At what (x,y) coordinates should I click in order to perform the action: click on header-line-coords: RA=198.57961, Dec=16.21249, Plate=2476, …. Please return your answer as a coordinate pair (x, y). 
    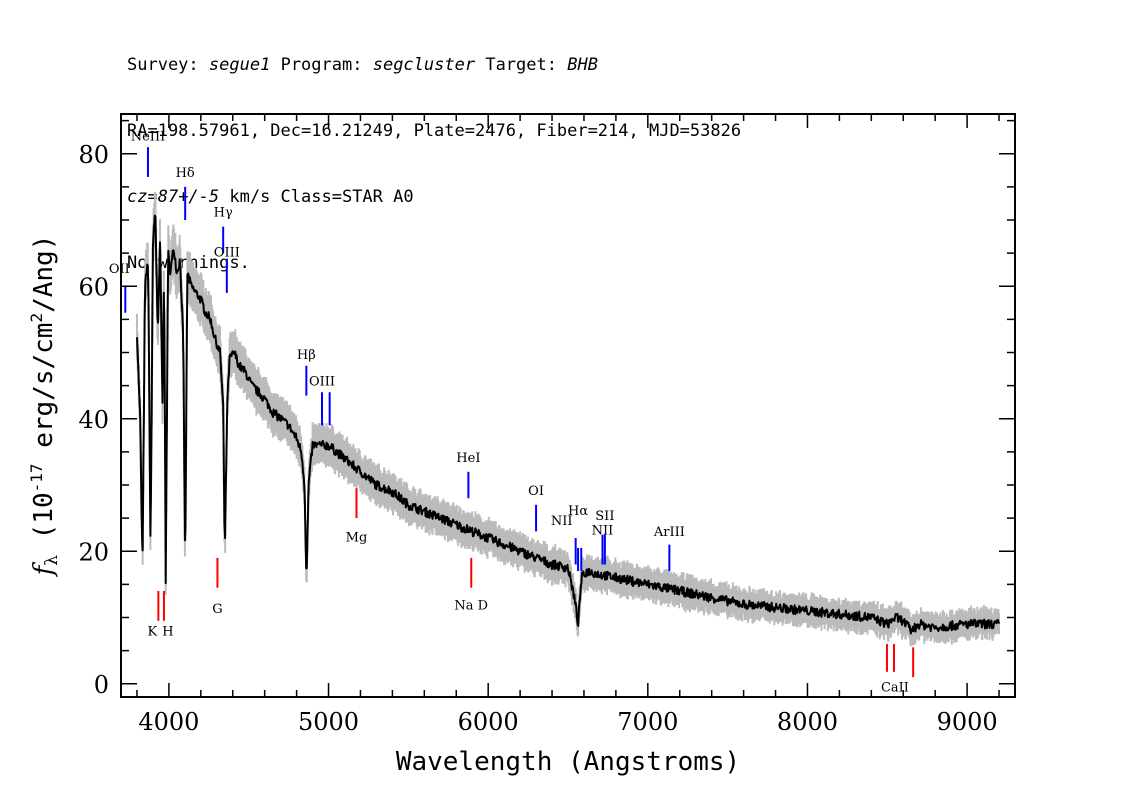
    Looking at the image, I should click on (434, 131).